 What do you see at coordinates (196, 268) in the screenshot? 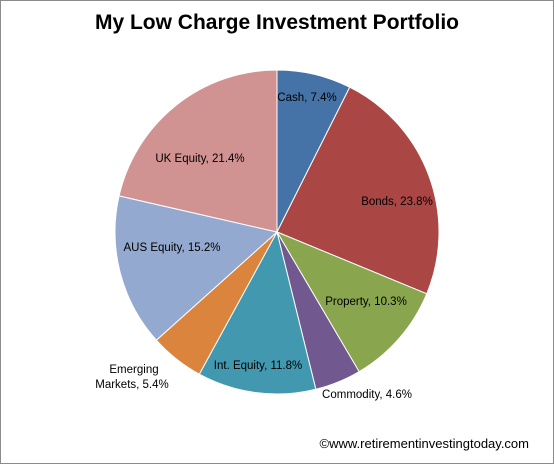
I see `pie-slice-aus-equity` at bounding box center [196, 268].